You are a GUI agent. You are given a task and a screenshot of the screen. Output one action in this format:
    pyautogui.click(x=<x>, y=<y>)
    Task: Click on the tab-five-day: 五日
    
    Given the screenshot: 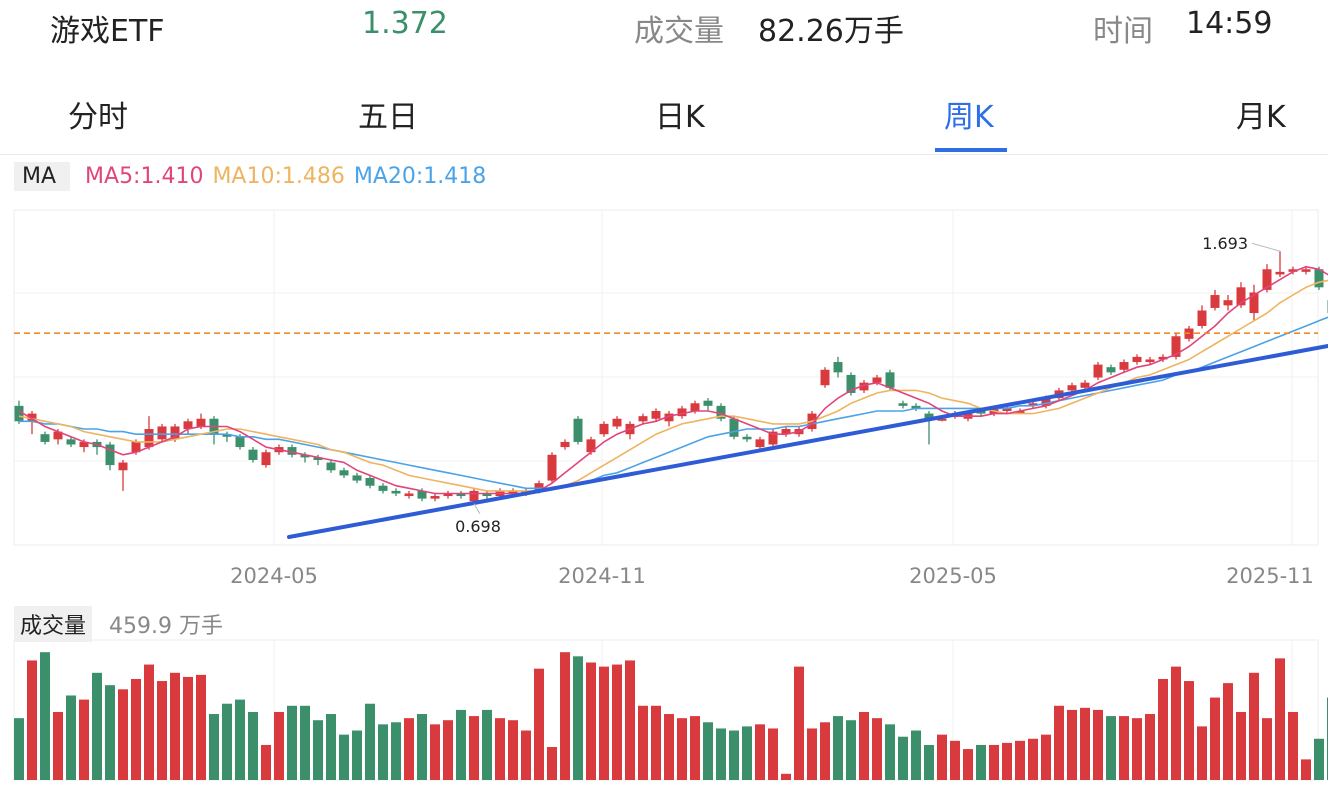 What is the action you would take?
    pyautogui.click(x=388, y=117)
    